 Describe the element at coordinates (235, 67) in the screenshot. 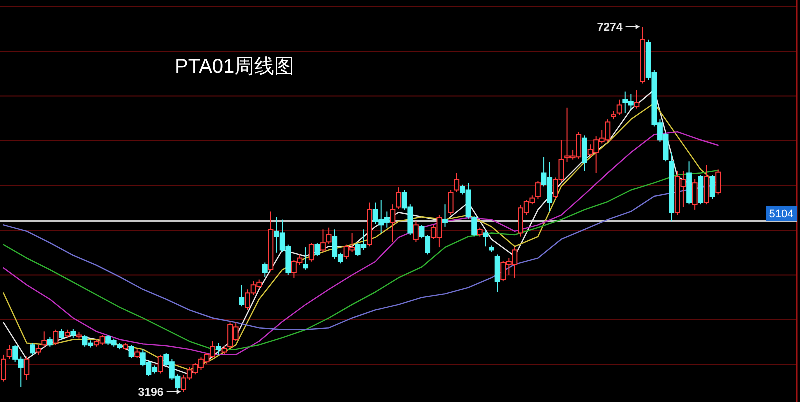

I see `text: PTA01周线图` at that location.